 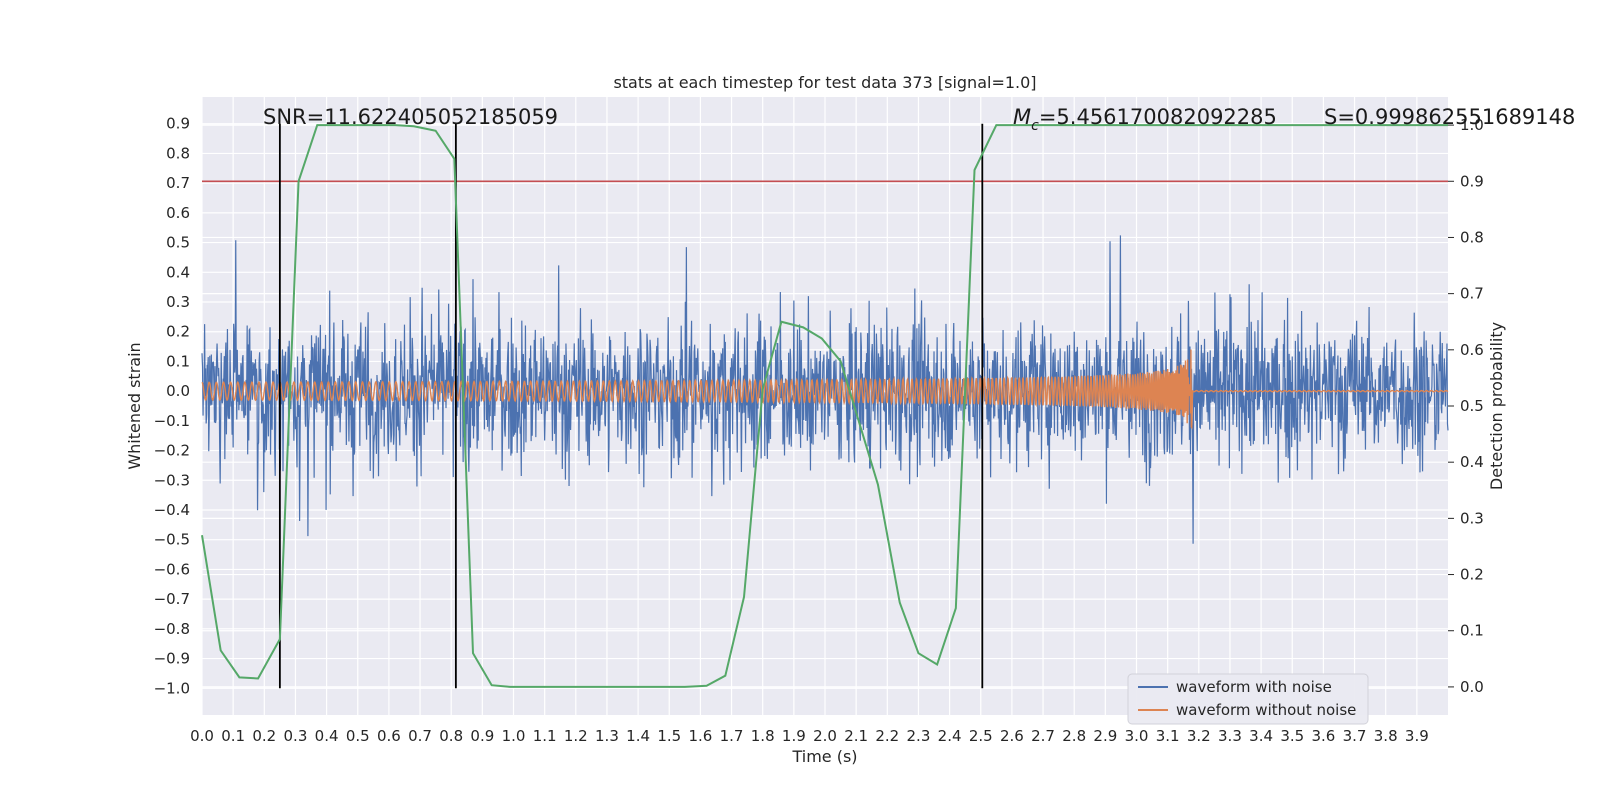 I want to click on y2-tick-label: 0.6, so click(x=1472, y=350).